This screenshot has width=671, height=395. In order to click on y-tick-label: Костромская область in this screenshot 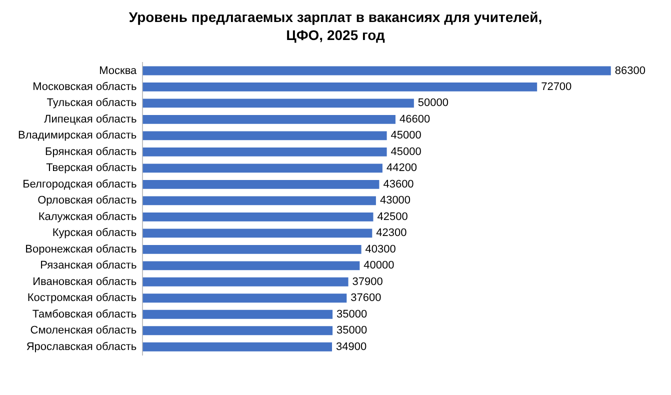, I will do `click(82, 298)`.